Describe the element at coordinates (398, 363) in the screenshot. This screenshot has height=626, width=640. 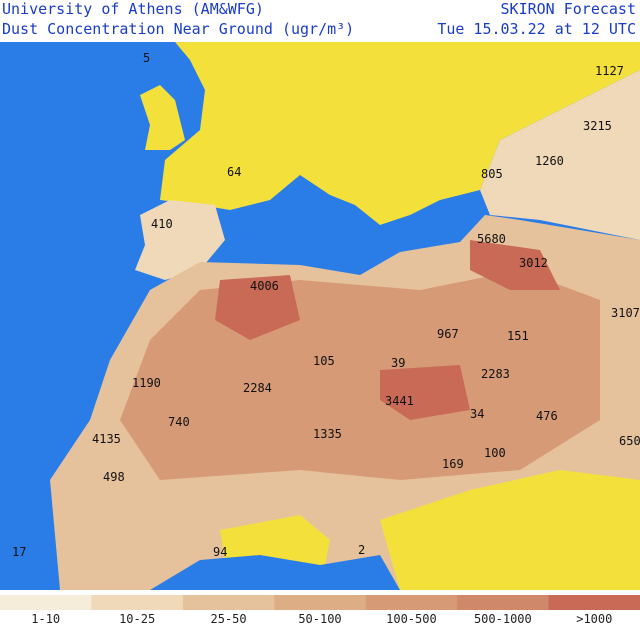
I see `value-label: 39` at that location.